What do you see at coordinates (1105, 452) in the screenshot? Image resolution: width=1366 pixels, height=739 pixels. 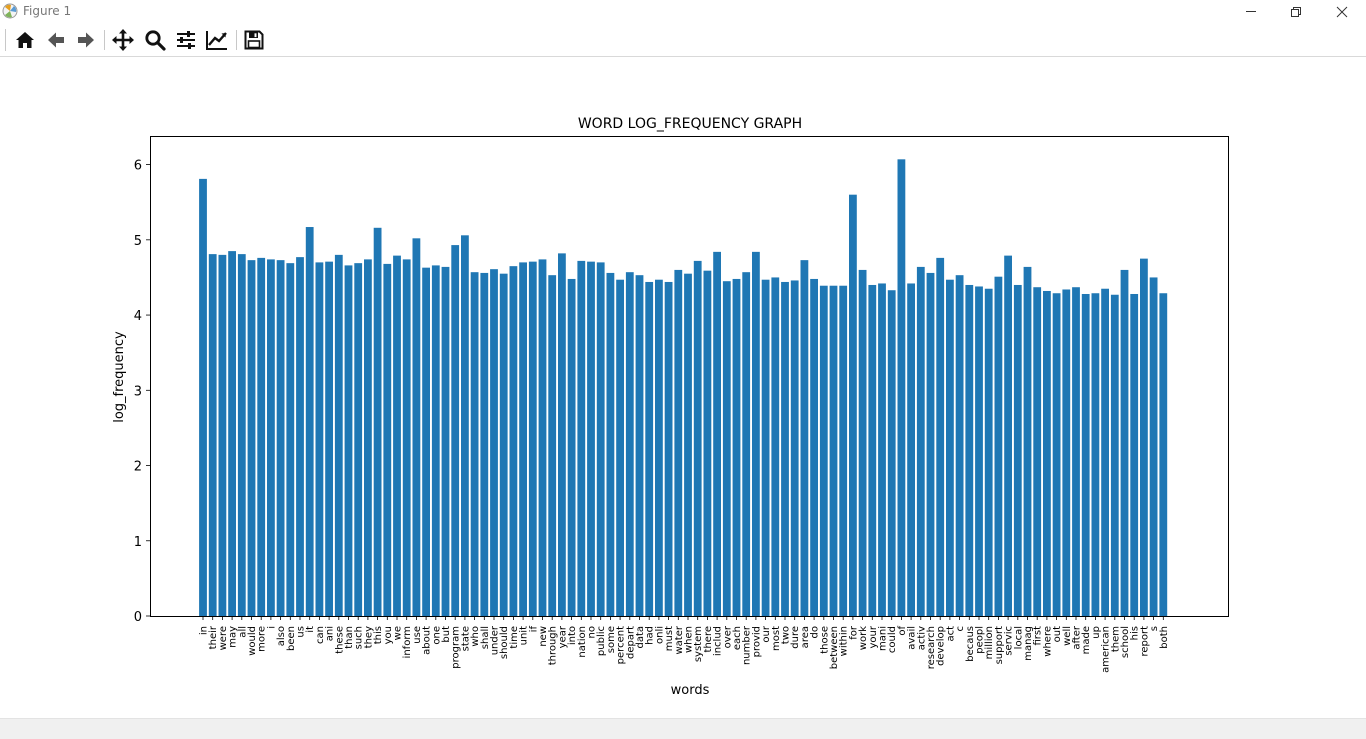 I see `bar-american` at bounding box center [1105, 452].